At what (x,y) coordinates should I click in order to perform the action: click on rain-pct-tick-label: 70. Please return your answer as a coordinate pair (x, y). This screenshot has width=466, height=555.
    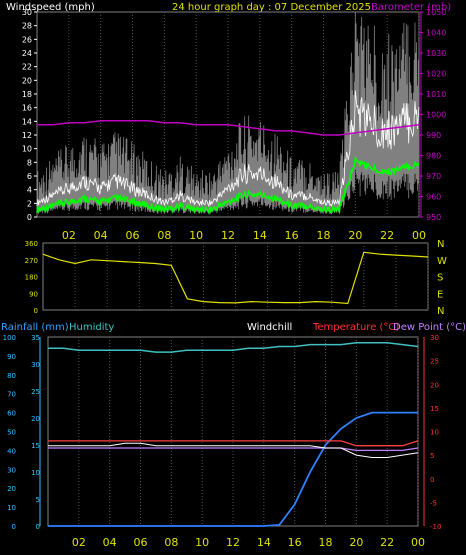
    Looking at the image, I should click on (11, 395).